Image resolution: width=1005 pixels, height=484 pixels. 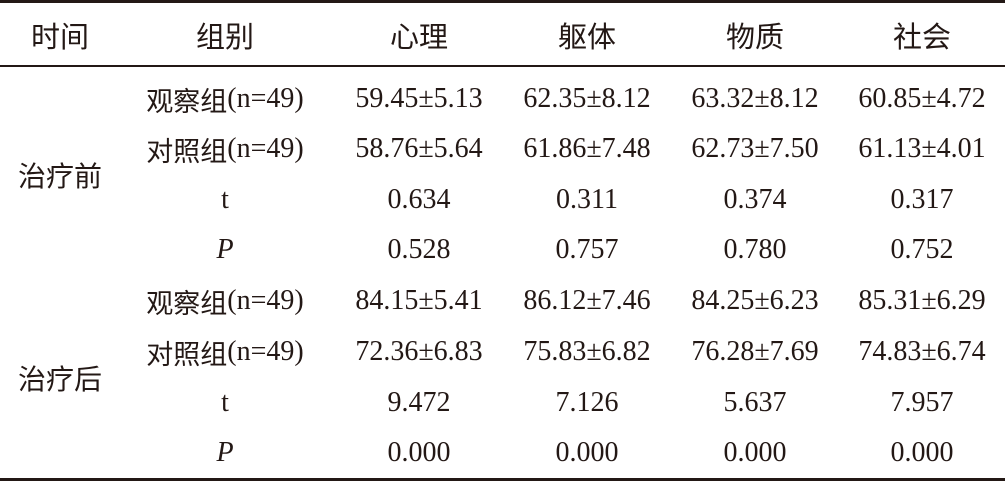 I want to click on table-cell: 61.13±4.01, so click(x=922, y=148).